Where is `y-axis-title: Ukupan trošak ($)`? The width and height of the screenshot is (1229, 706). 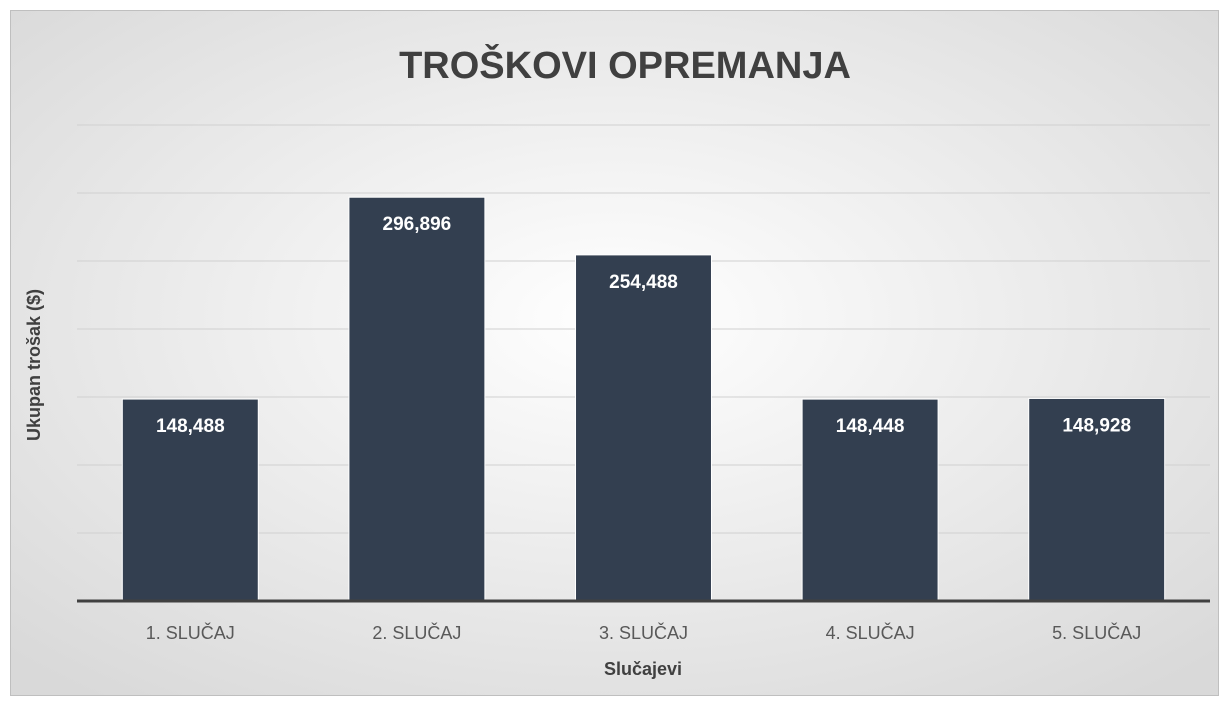
y-axis-title: Ukupan trošak ($) is located at coordinates (34, 365).